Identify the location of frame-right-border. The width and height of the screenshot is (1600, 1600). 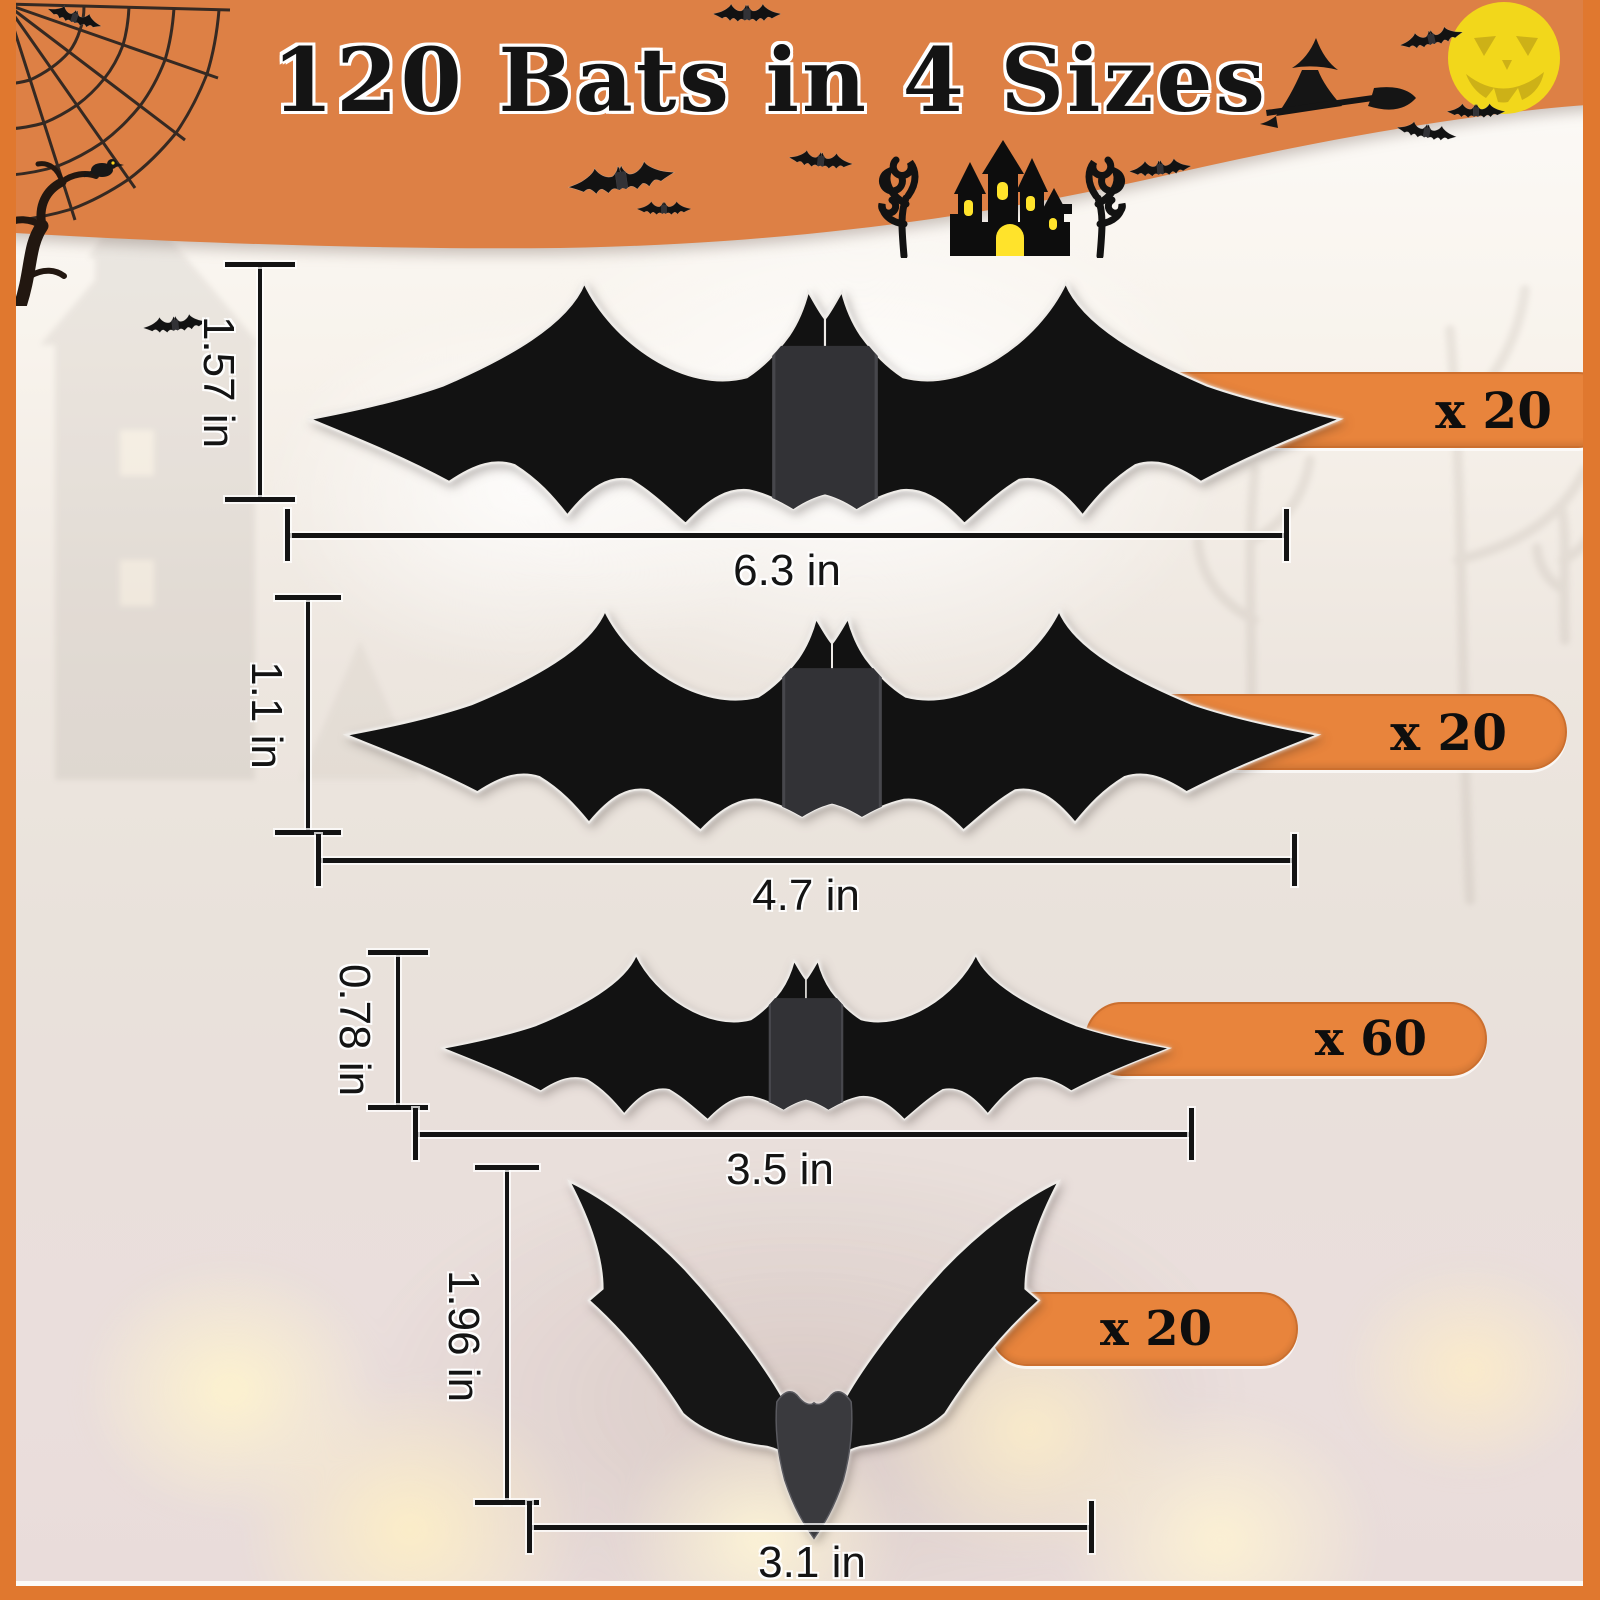
(1591, 800).